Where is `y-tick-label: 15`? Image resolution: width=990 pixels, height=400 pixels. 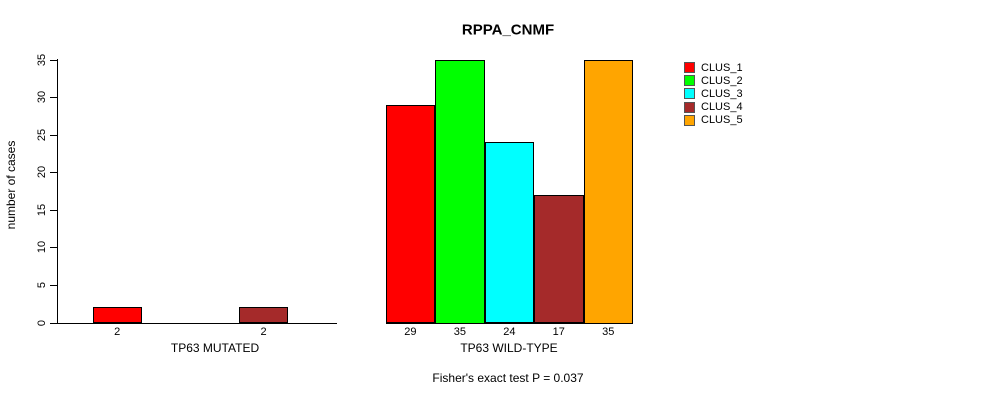 y-tick-label: 15 is located at coordinates (42, 209).